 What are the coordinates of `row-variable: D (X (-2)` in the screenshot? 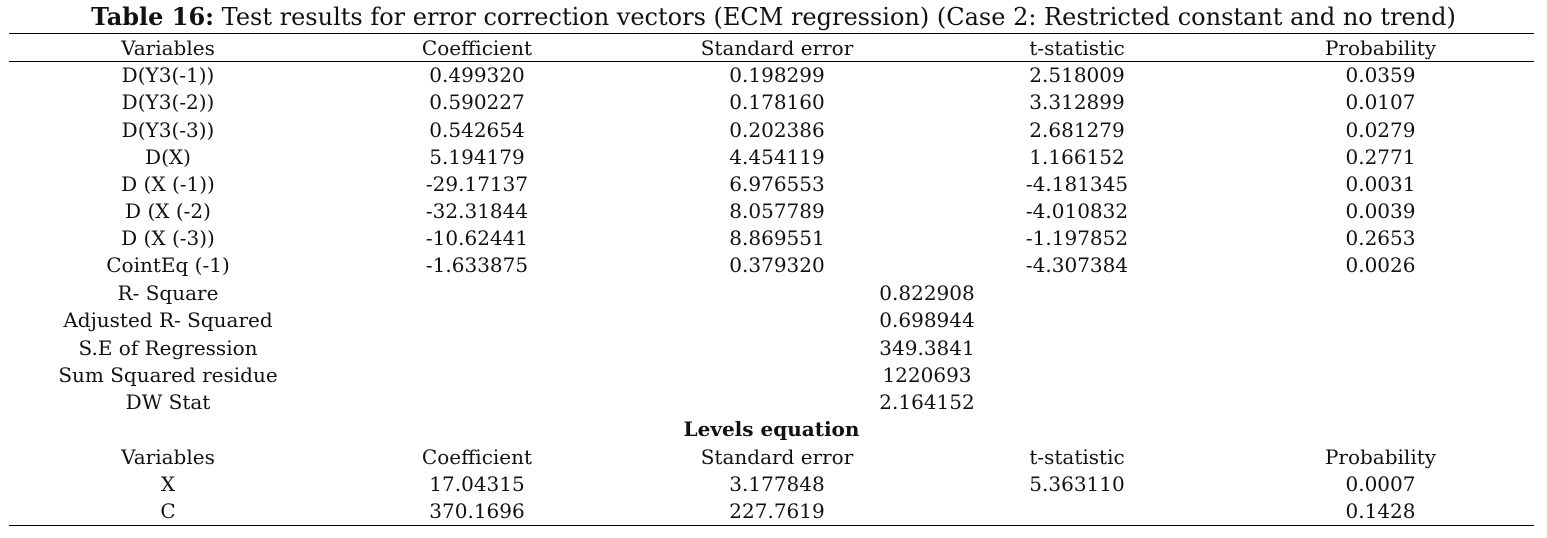 It's located at (168, 211).